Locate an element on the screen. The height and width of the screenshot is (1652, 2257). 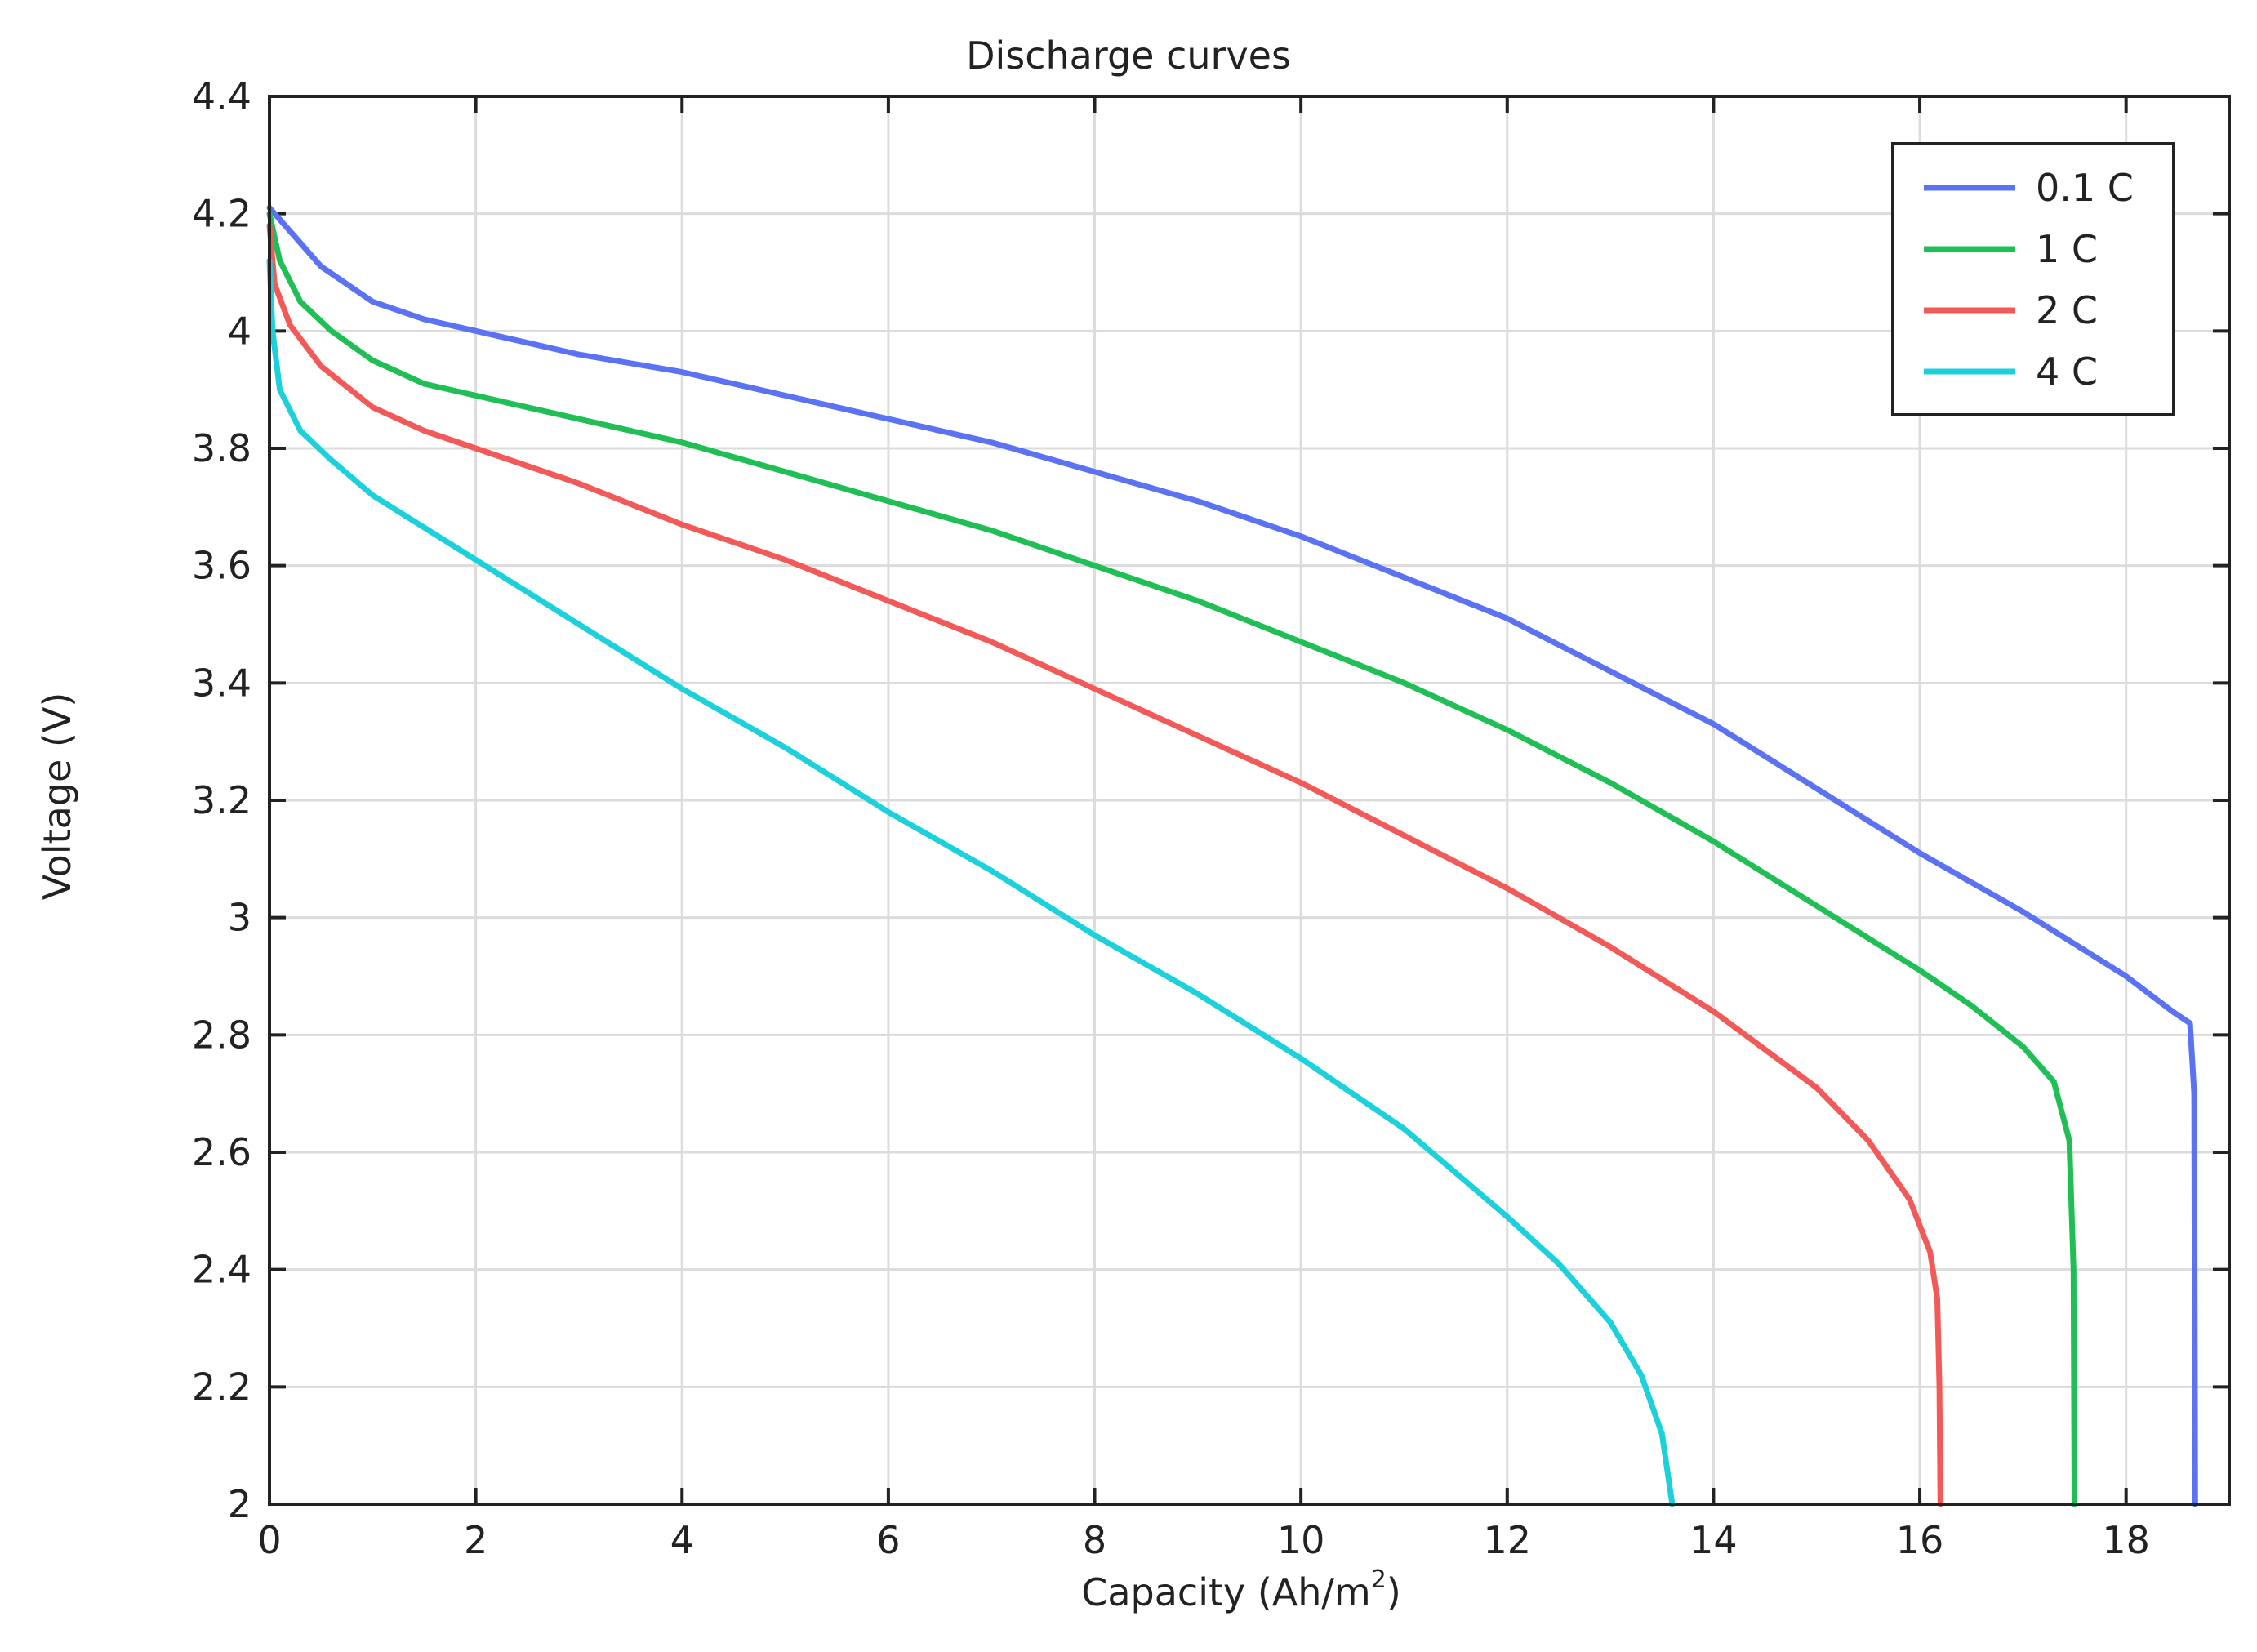
chart-title: Discharge curves is located at coordinates (1128, 55).